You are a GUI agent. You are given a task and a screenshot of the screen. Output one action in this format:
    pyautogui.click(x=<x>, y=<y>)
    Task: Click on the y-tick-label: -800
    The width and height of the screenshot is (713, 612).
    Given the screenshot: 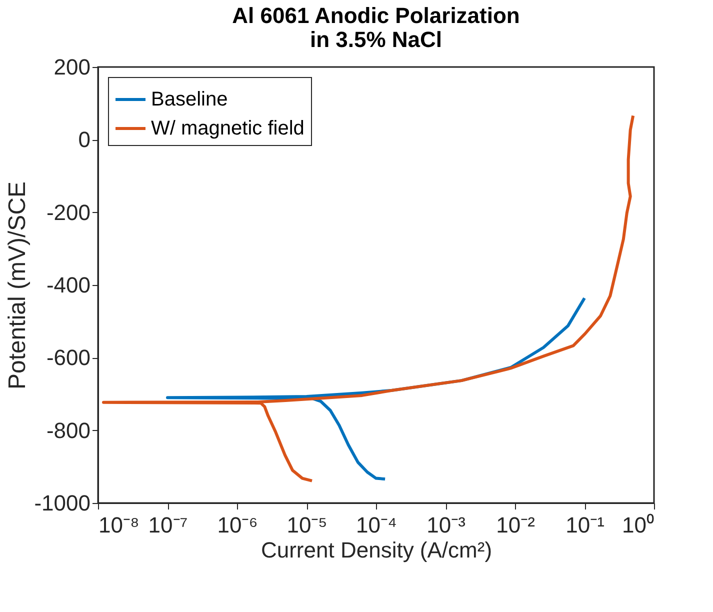 What is the action you would take?
    pyautogui.click(x=68, y=430)
    